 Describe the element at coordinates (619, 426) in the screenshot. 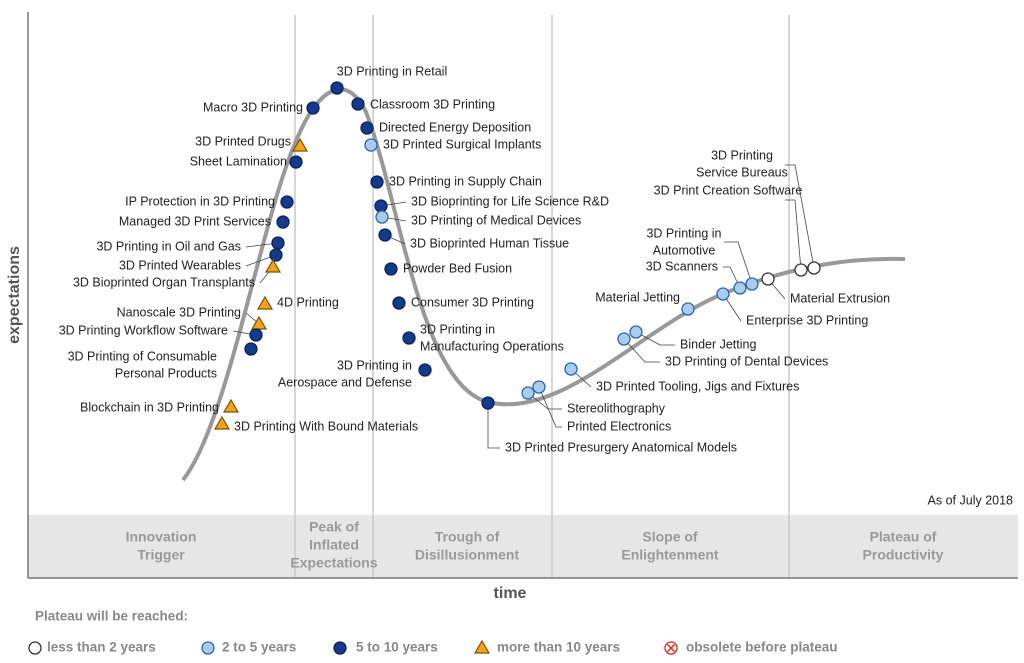

I see `technology-label: Printed Electronics` at that location.